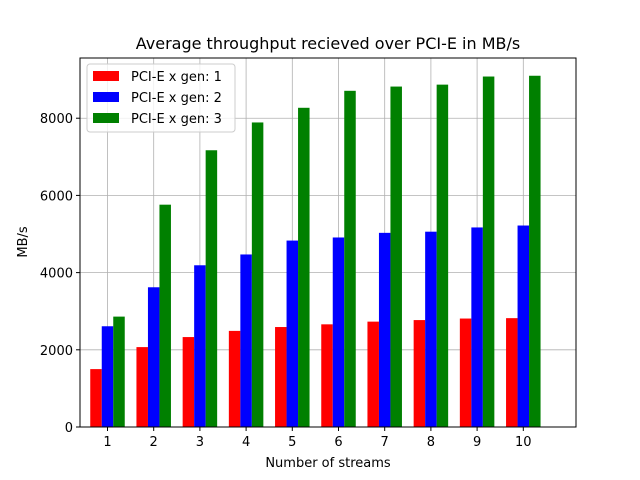 This screenshot has width=640, height=480. Describe the element at coordinates (56, 351) in the screenshot. I see `y-tick-label: 2000` at that location.